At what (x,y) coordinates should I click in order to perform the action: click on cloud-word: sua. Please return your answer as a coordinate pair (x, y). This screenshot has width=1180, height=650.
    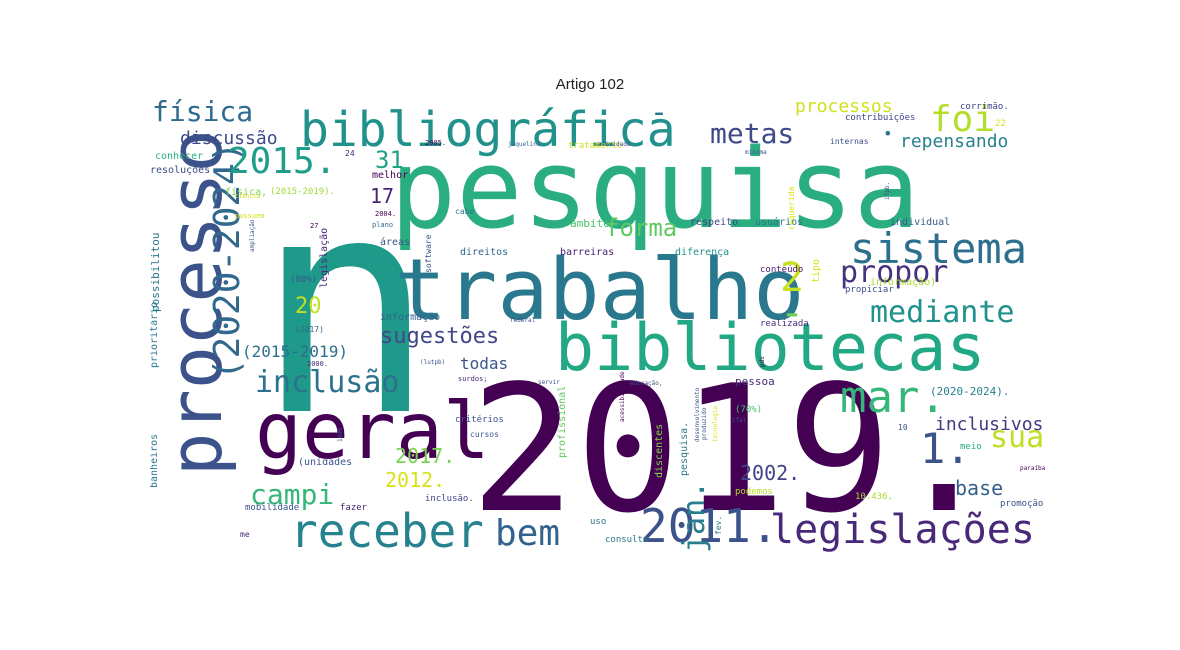
    Looking at the image, I should click on (1017, 437).